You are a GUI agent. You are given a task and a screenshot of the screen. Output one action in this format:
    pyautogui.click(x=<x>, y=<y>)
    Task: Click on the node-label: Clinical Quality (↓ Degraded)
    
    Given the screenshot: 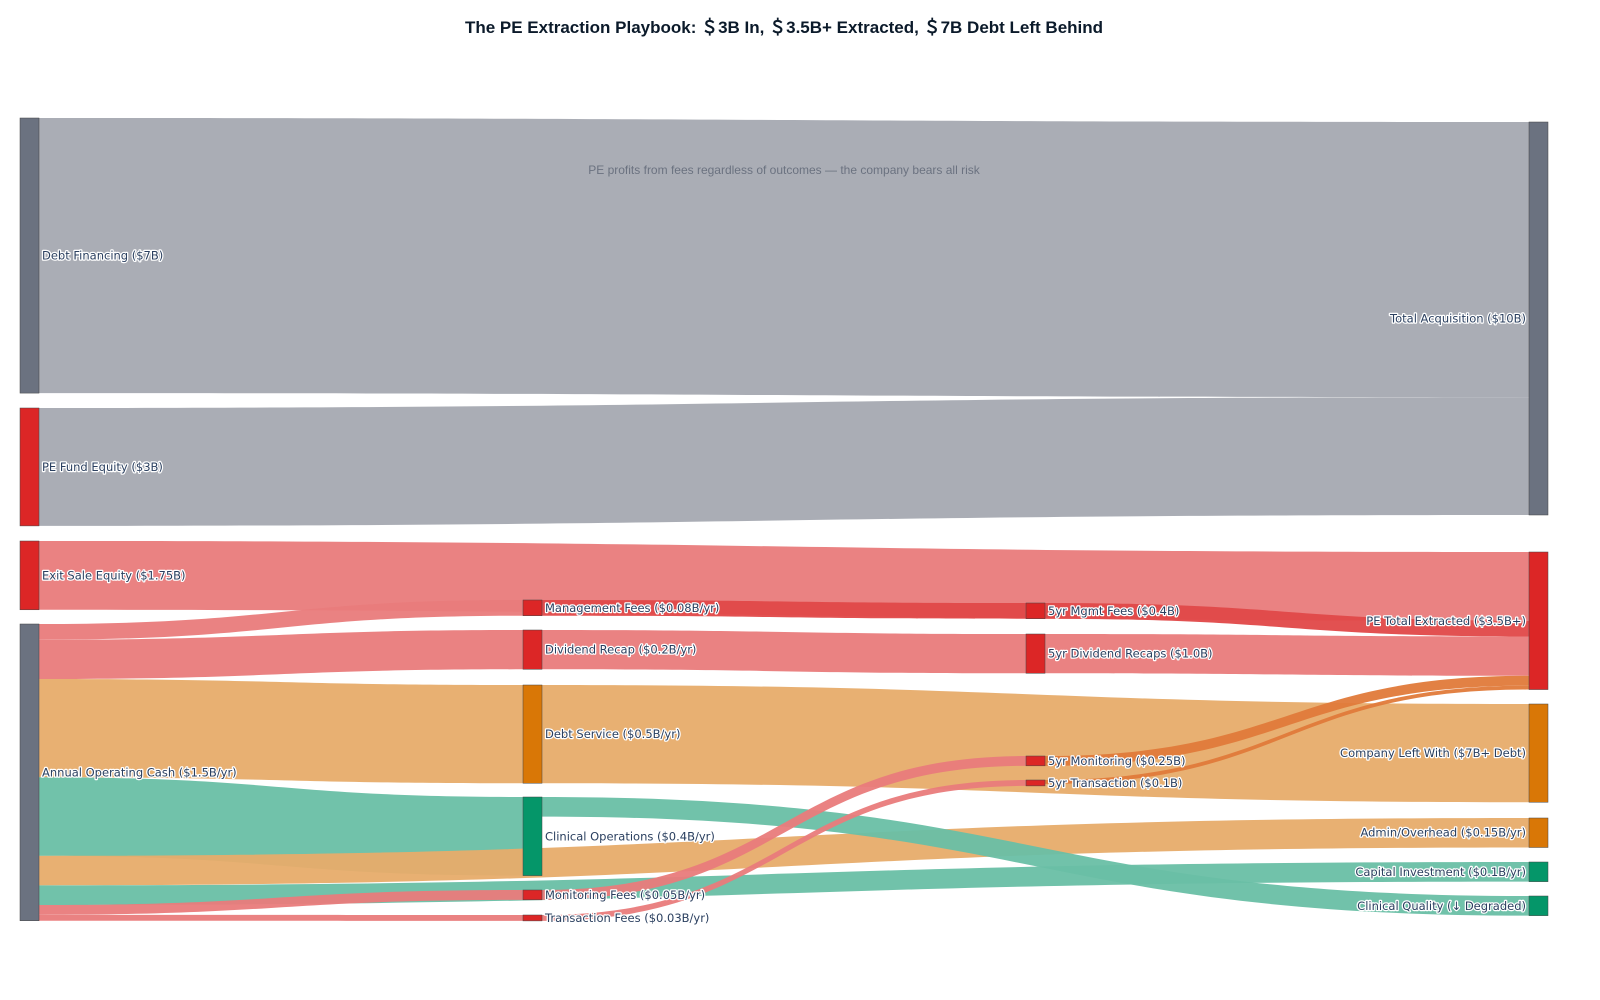 What is the action you would take?
    pyautogui.click(x=1441, y=906)
    